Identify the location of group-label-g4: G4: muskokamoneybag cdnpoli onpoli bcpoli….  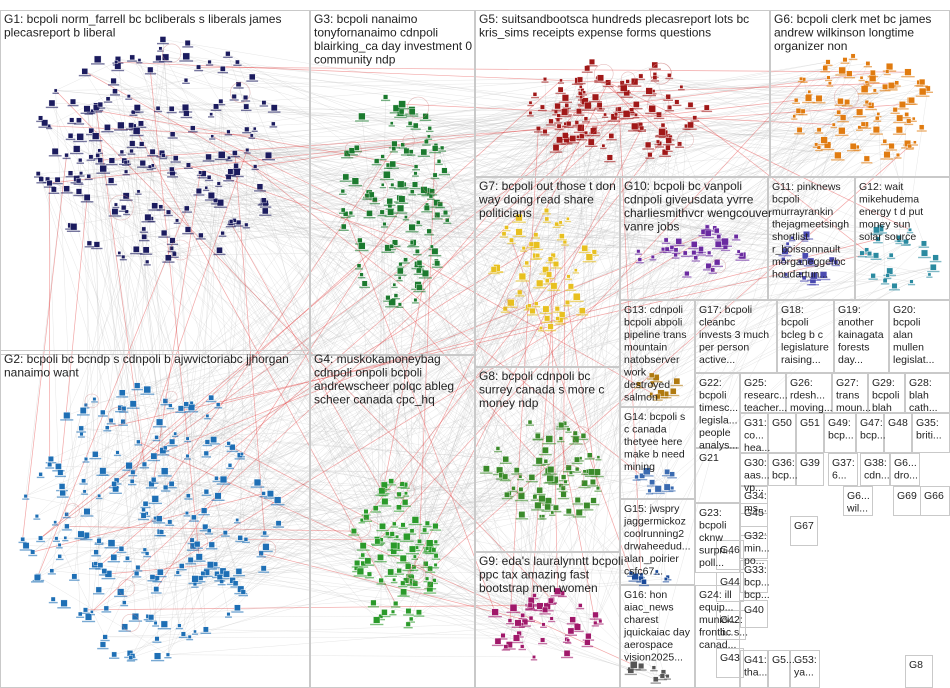
(384, 379).